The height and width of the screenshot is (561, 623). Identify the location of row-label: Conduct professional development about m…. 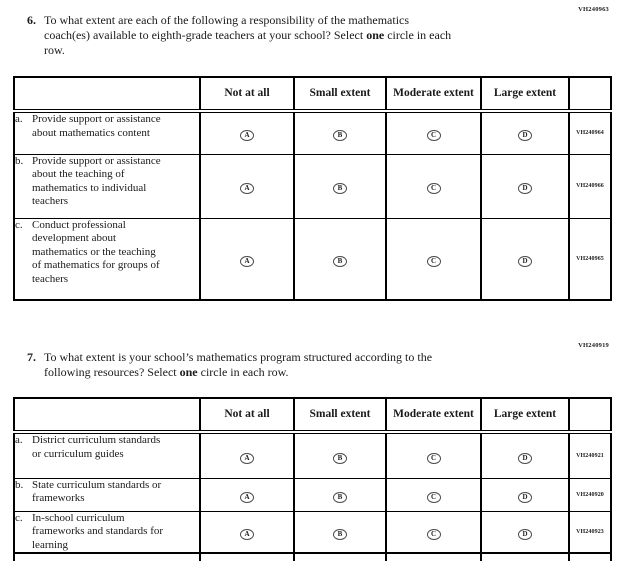
(96, 251).